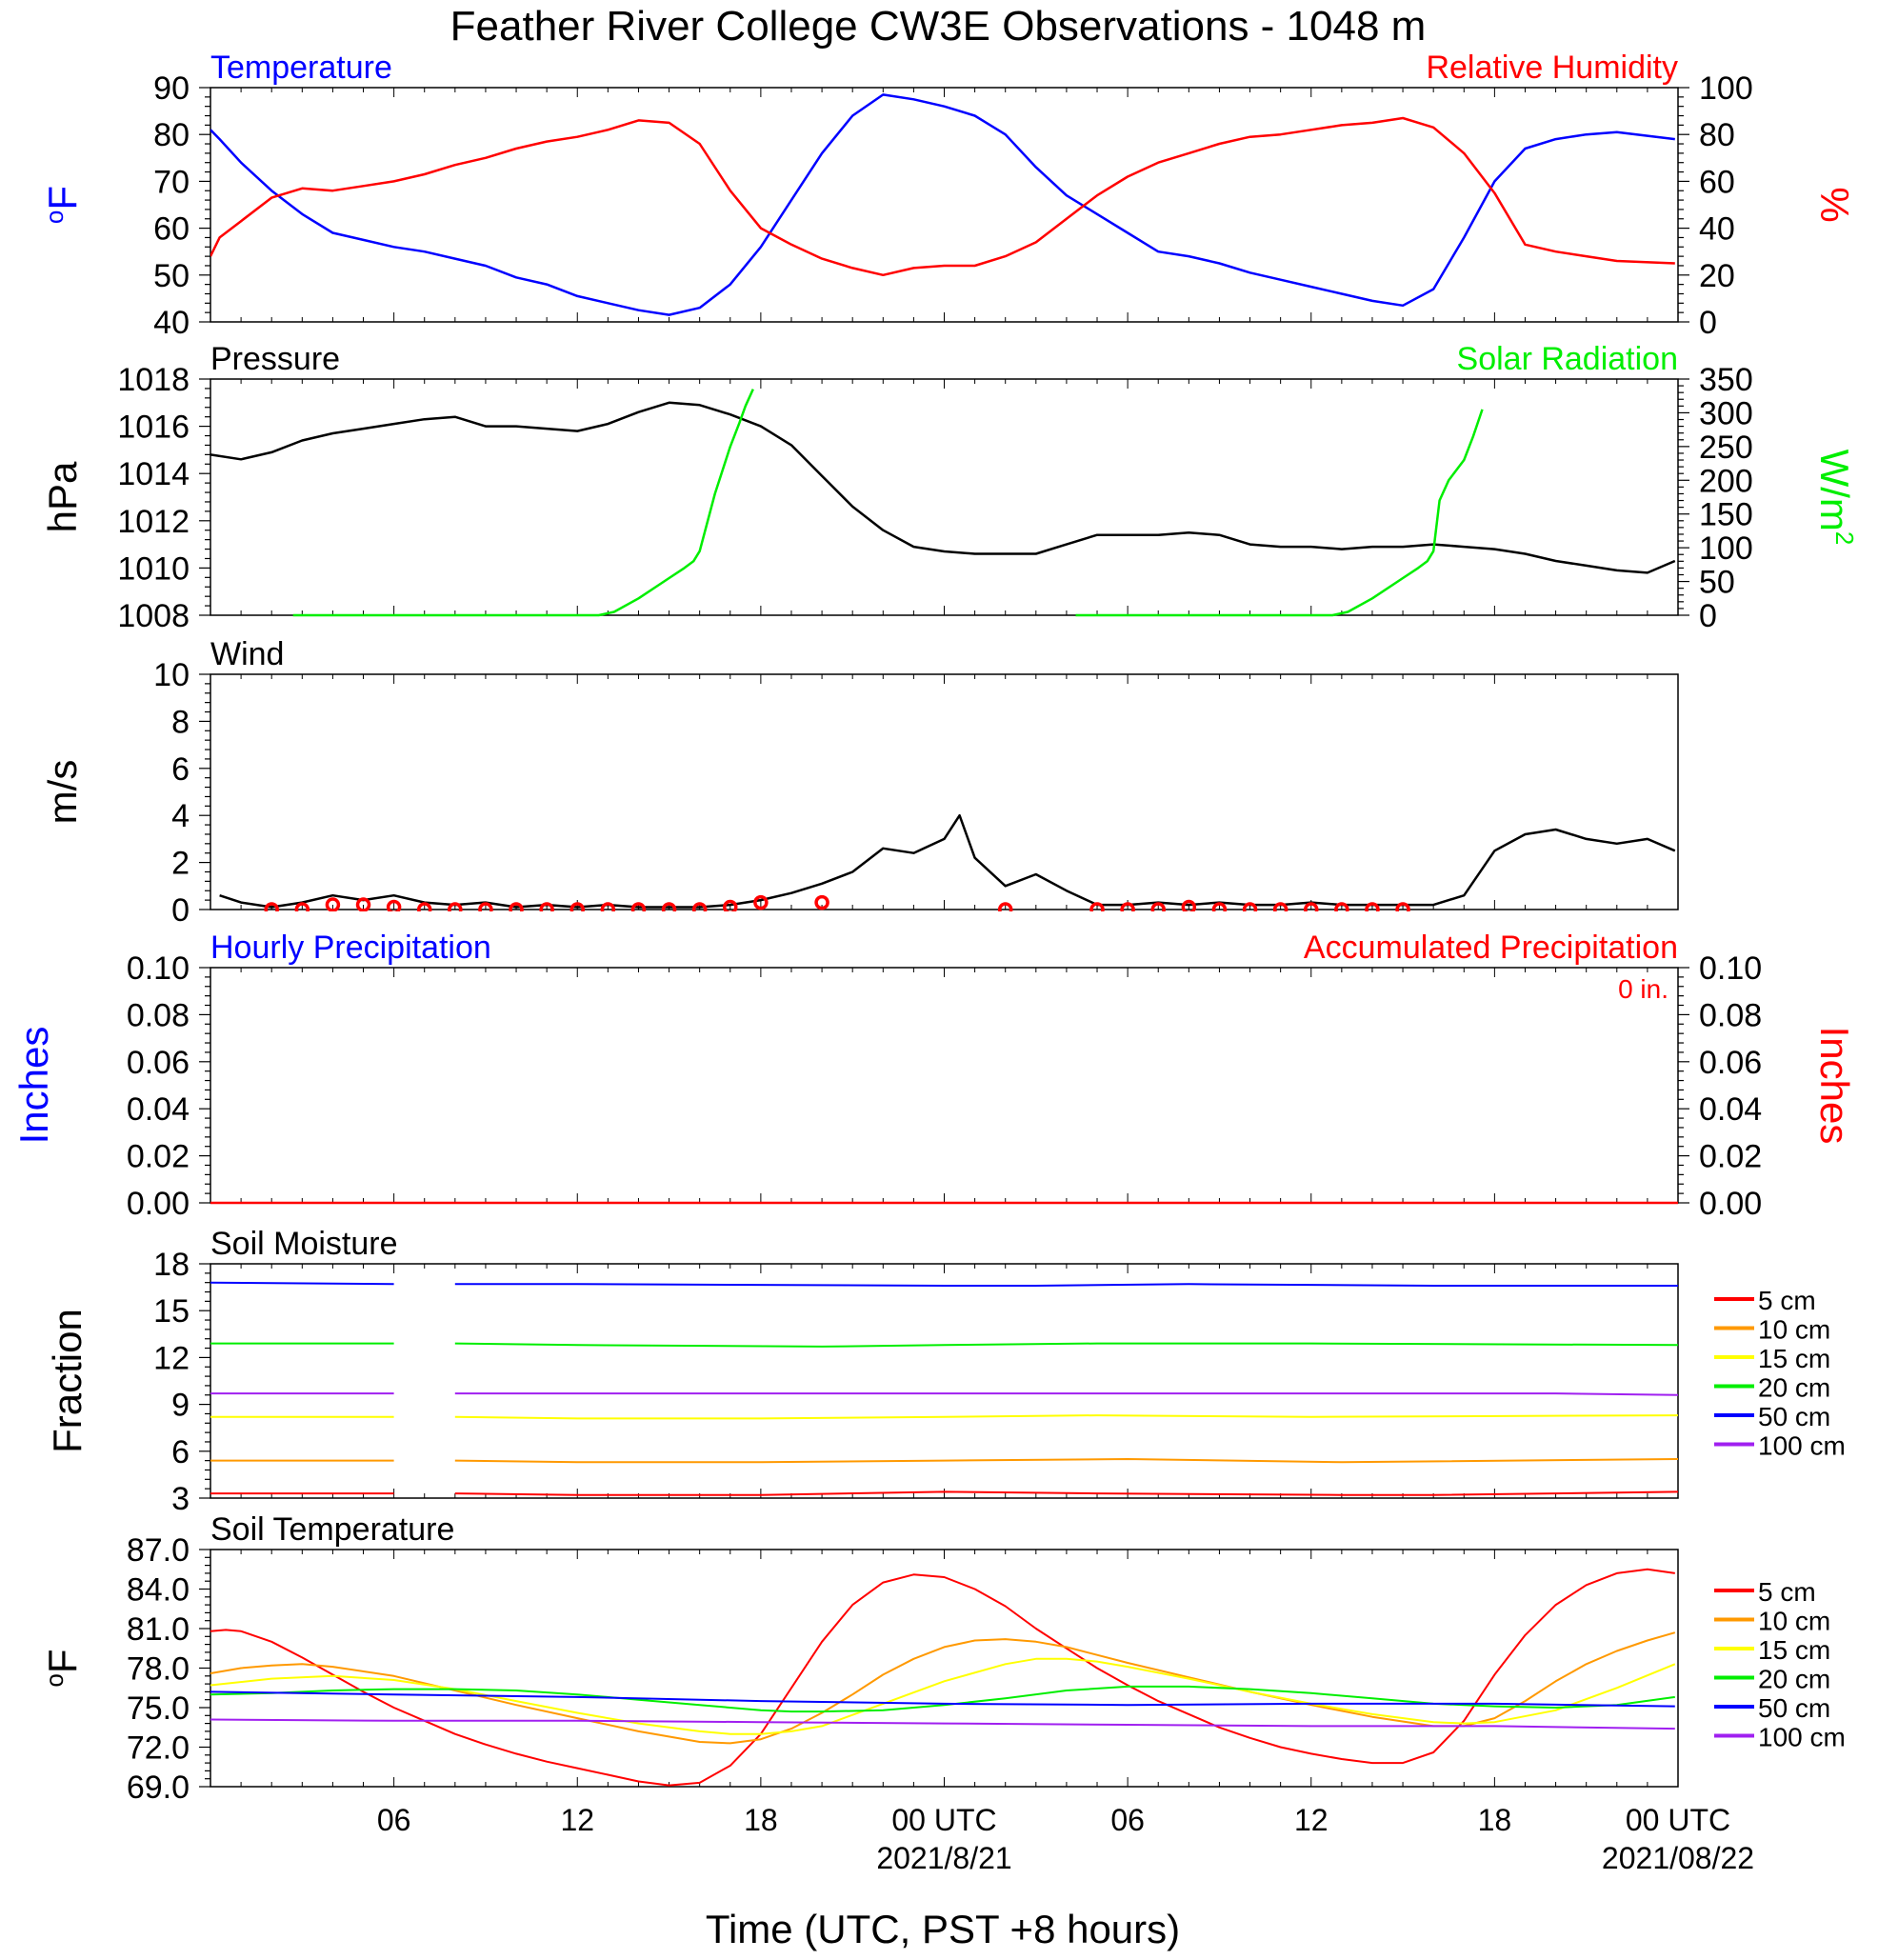  I want to click on x-date-label: 2021/08/22, so click(1678, 1858).